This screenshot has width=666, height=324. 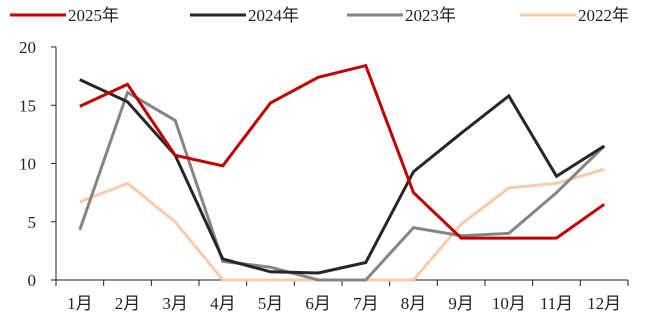 I want to click on x-tick-label: 8月, so click(x=414, y=303).